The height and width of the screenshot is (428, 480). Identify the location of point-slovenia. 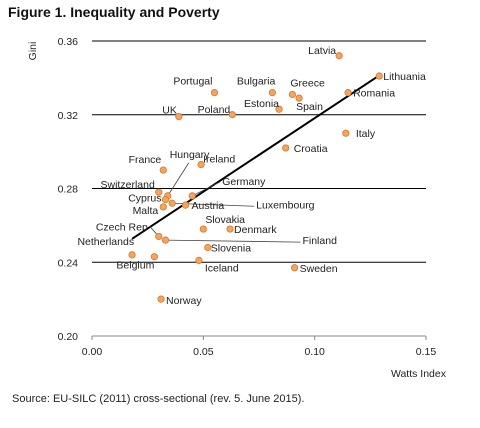
(208, 247).